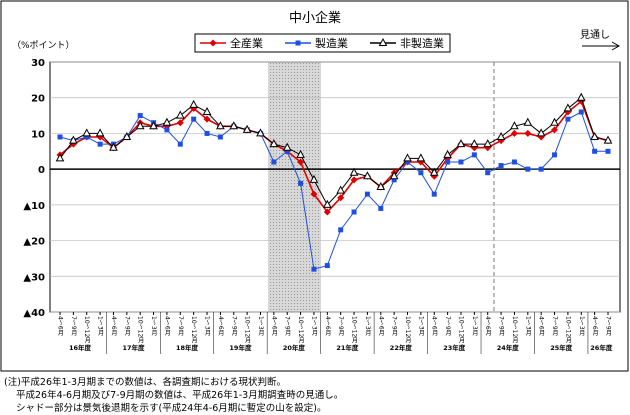 The width and height of the screenshot is (630, 415). I want to click on note: 平成26年4-6月期及び7-9月期の数値は、平成26年1-3月期調査時の見通し。, so click(180, 395).